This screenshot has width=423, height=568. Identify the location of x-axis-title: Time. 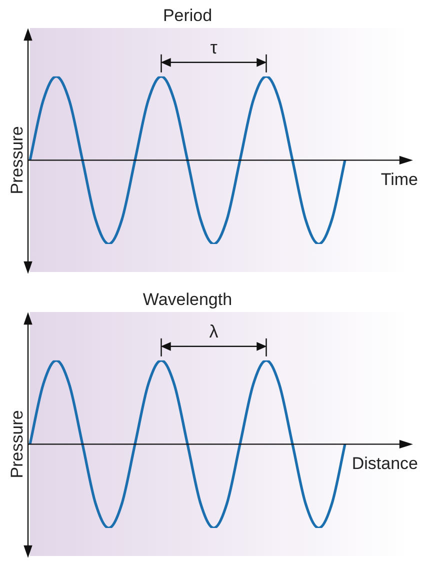
(399, 179).